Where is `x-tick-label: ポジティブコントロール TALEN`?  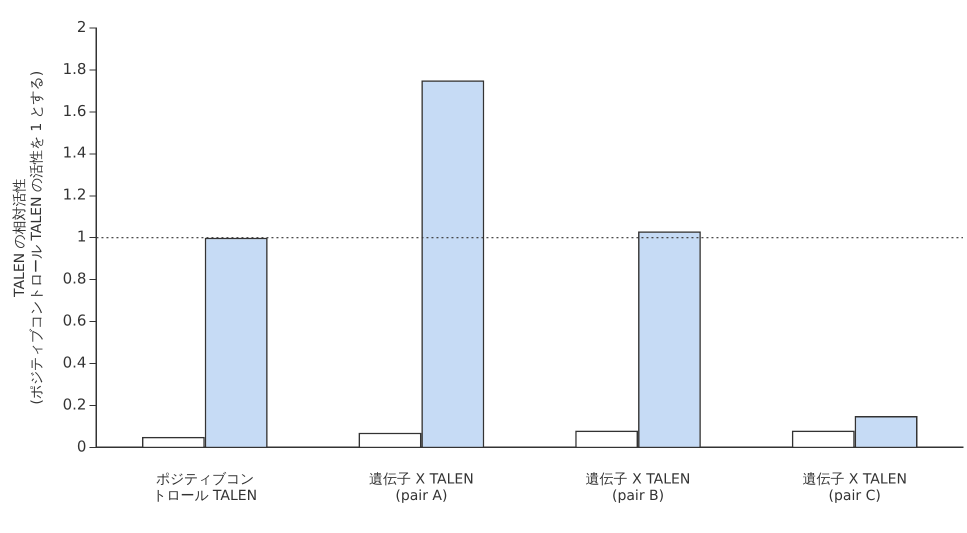 x-tick-label: ポジティブコントロール TALEN is located at coordinates (205, 487).